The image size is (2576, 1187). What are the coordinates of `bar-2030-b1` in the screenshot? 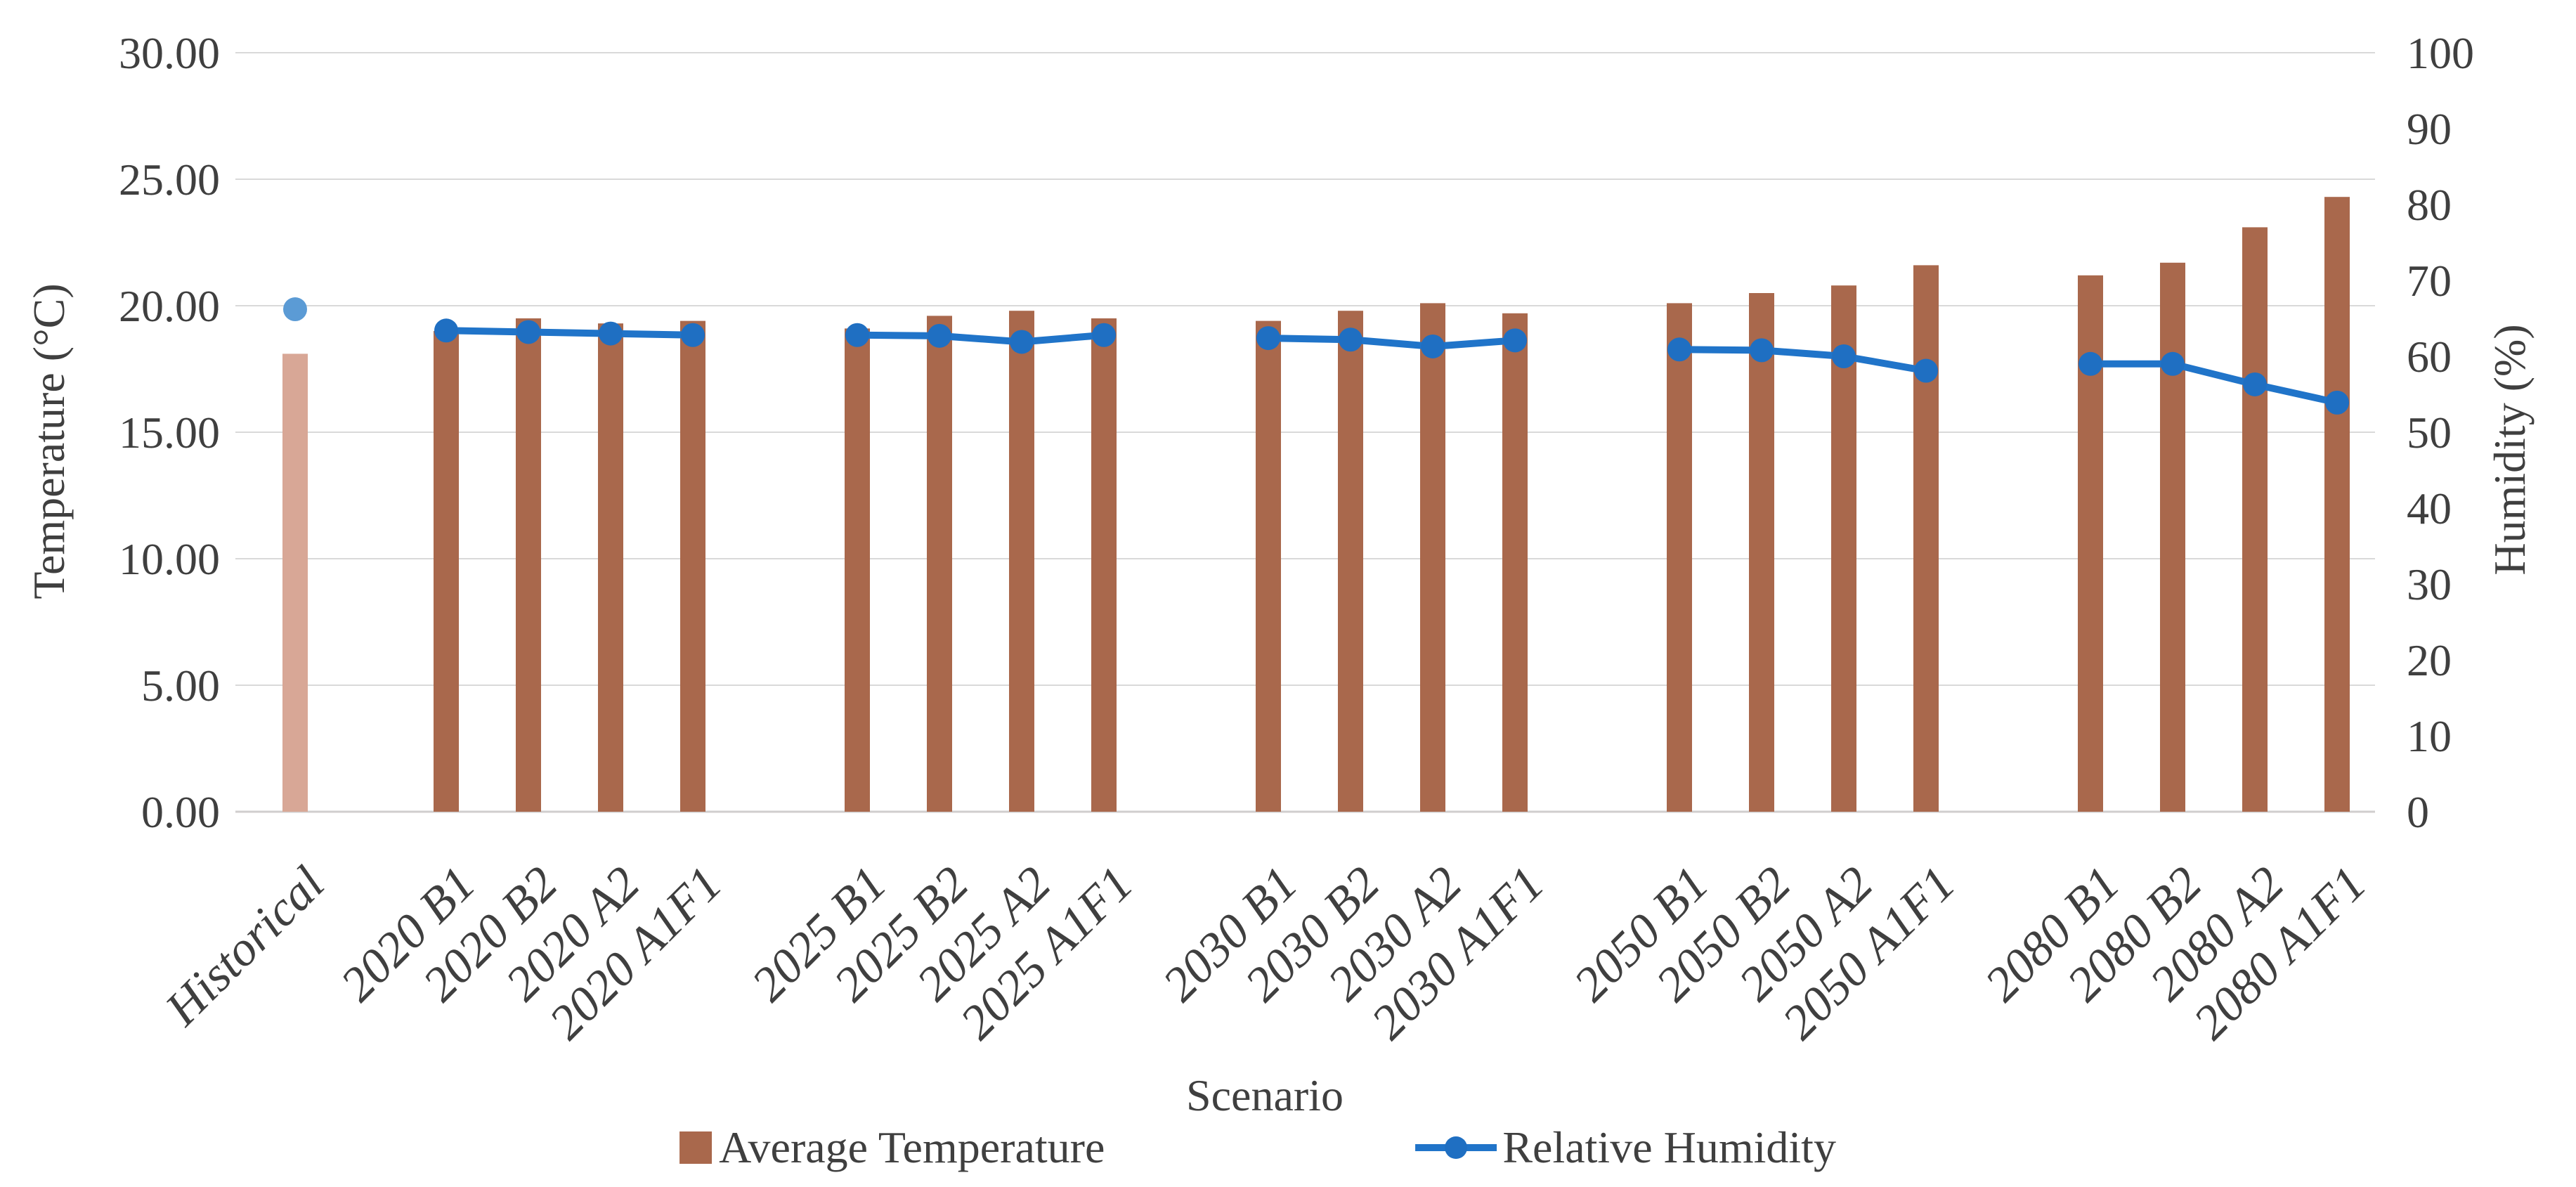 It's located at (1268, 566).